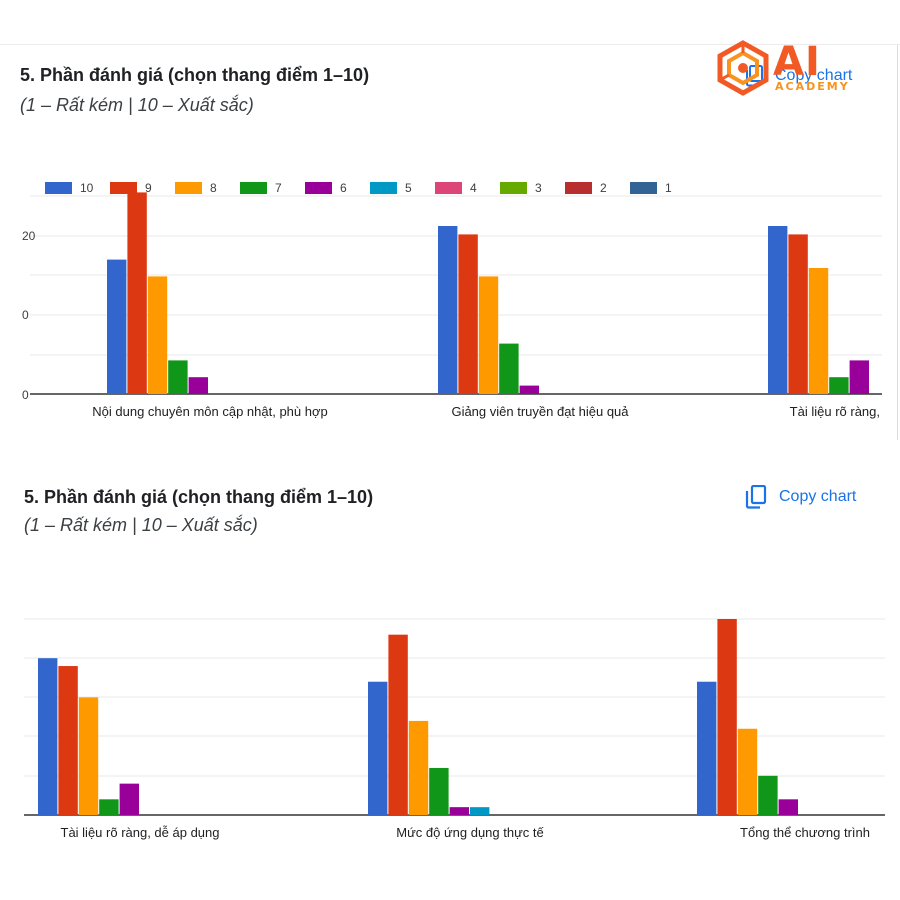  I want to click on legend-item-9: 9, so click(142, 188).